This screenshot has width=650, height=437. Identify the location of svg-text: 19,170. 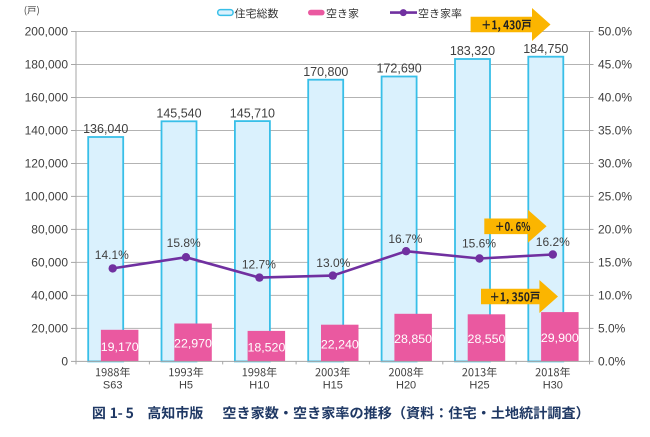
(120, 347).